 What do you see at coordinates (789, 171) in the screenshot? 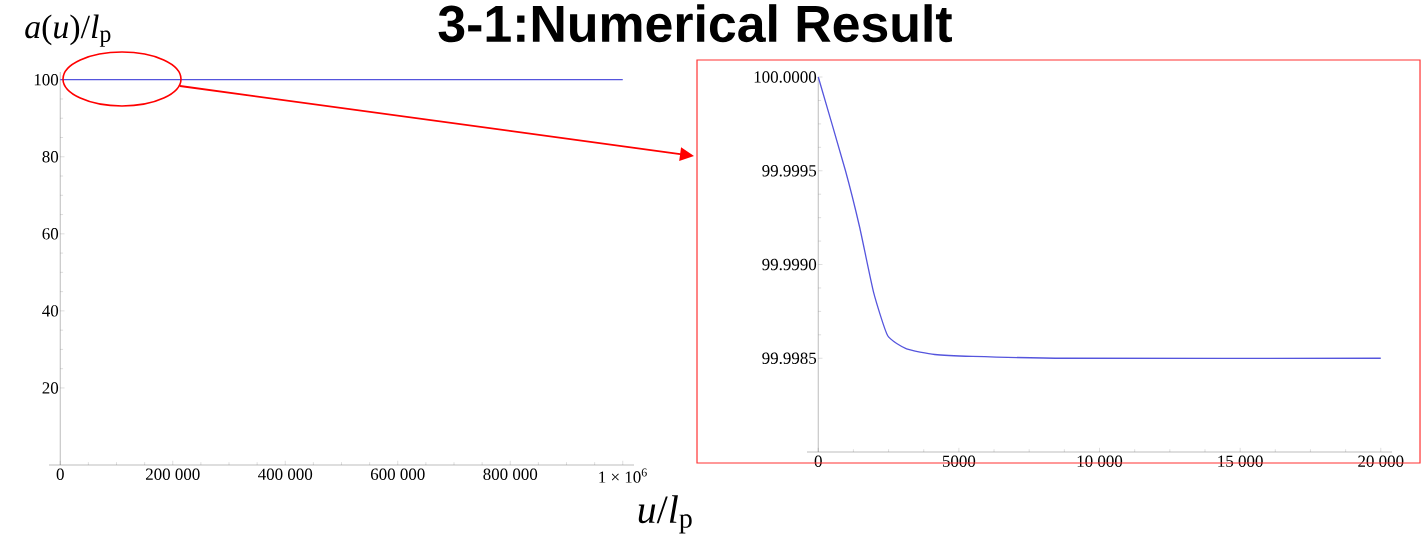
I see `y-tick-label: 99.9995` at bounding box center [789, 171].